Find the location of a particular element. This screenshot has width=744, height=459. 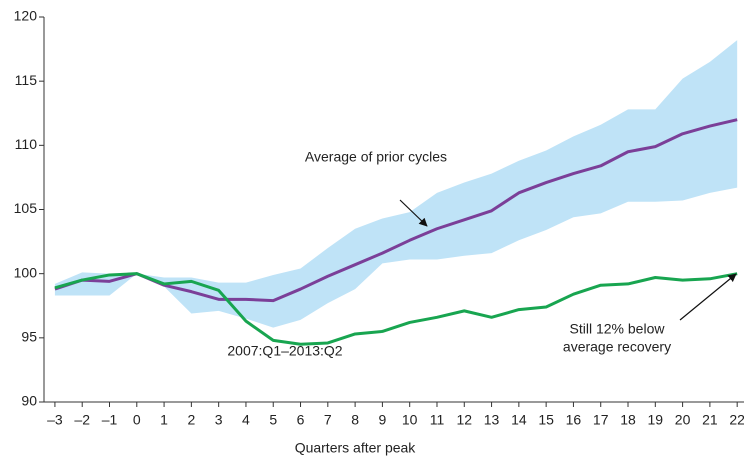

x-tick-label: 4 is located at coordinates (246, 420).